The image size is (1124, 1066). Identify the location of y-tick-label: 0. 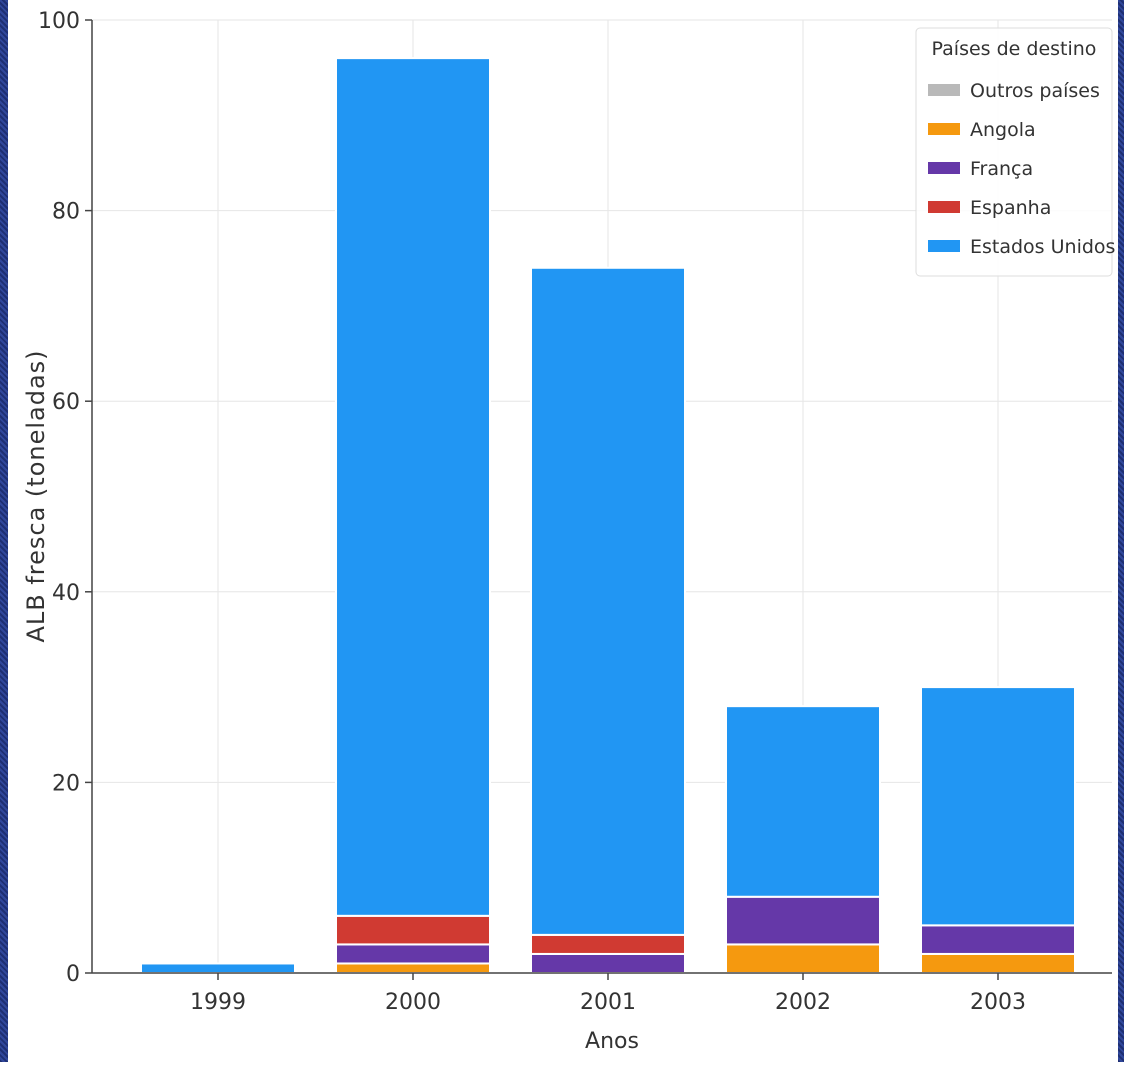
(73, 974).